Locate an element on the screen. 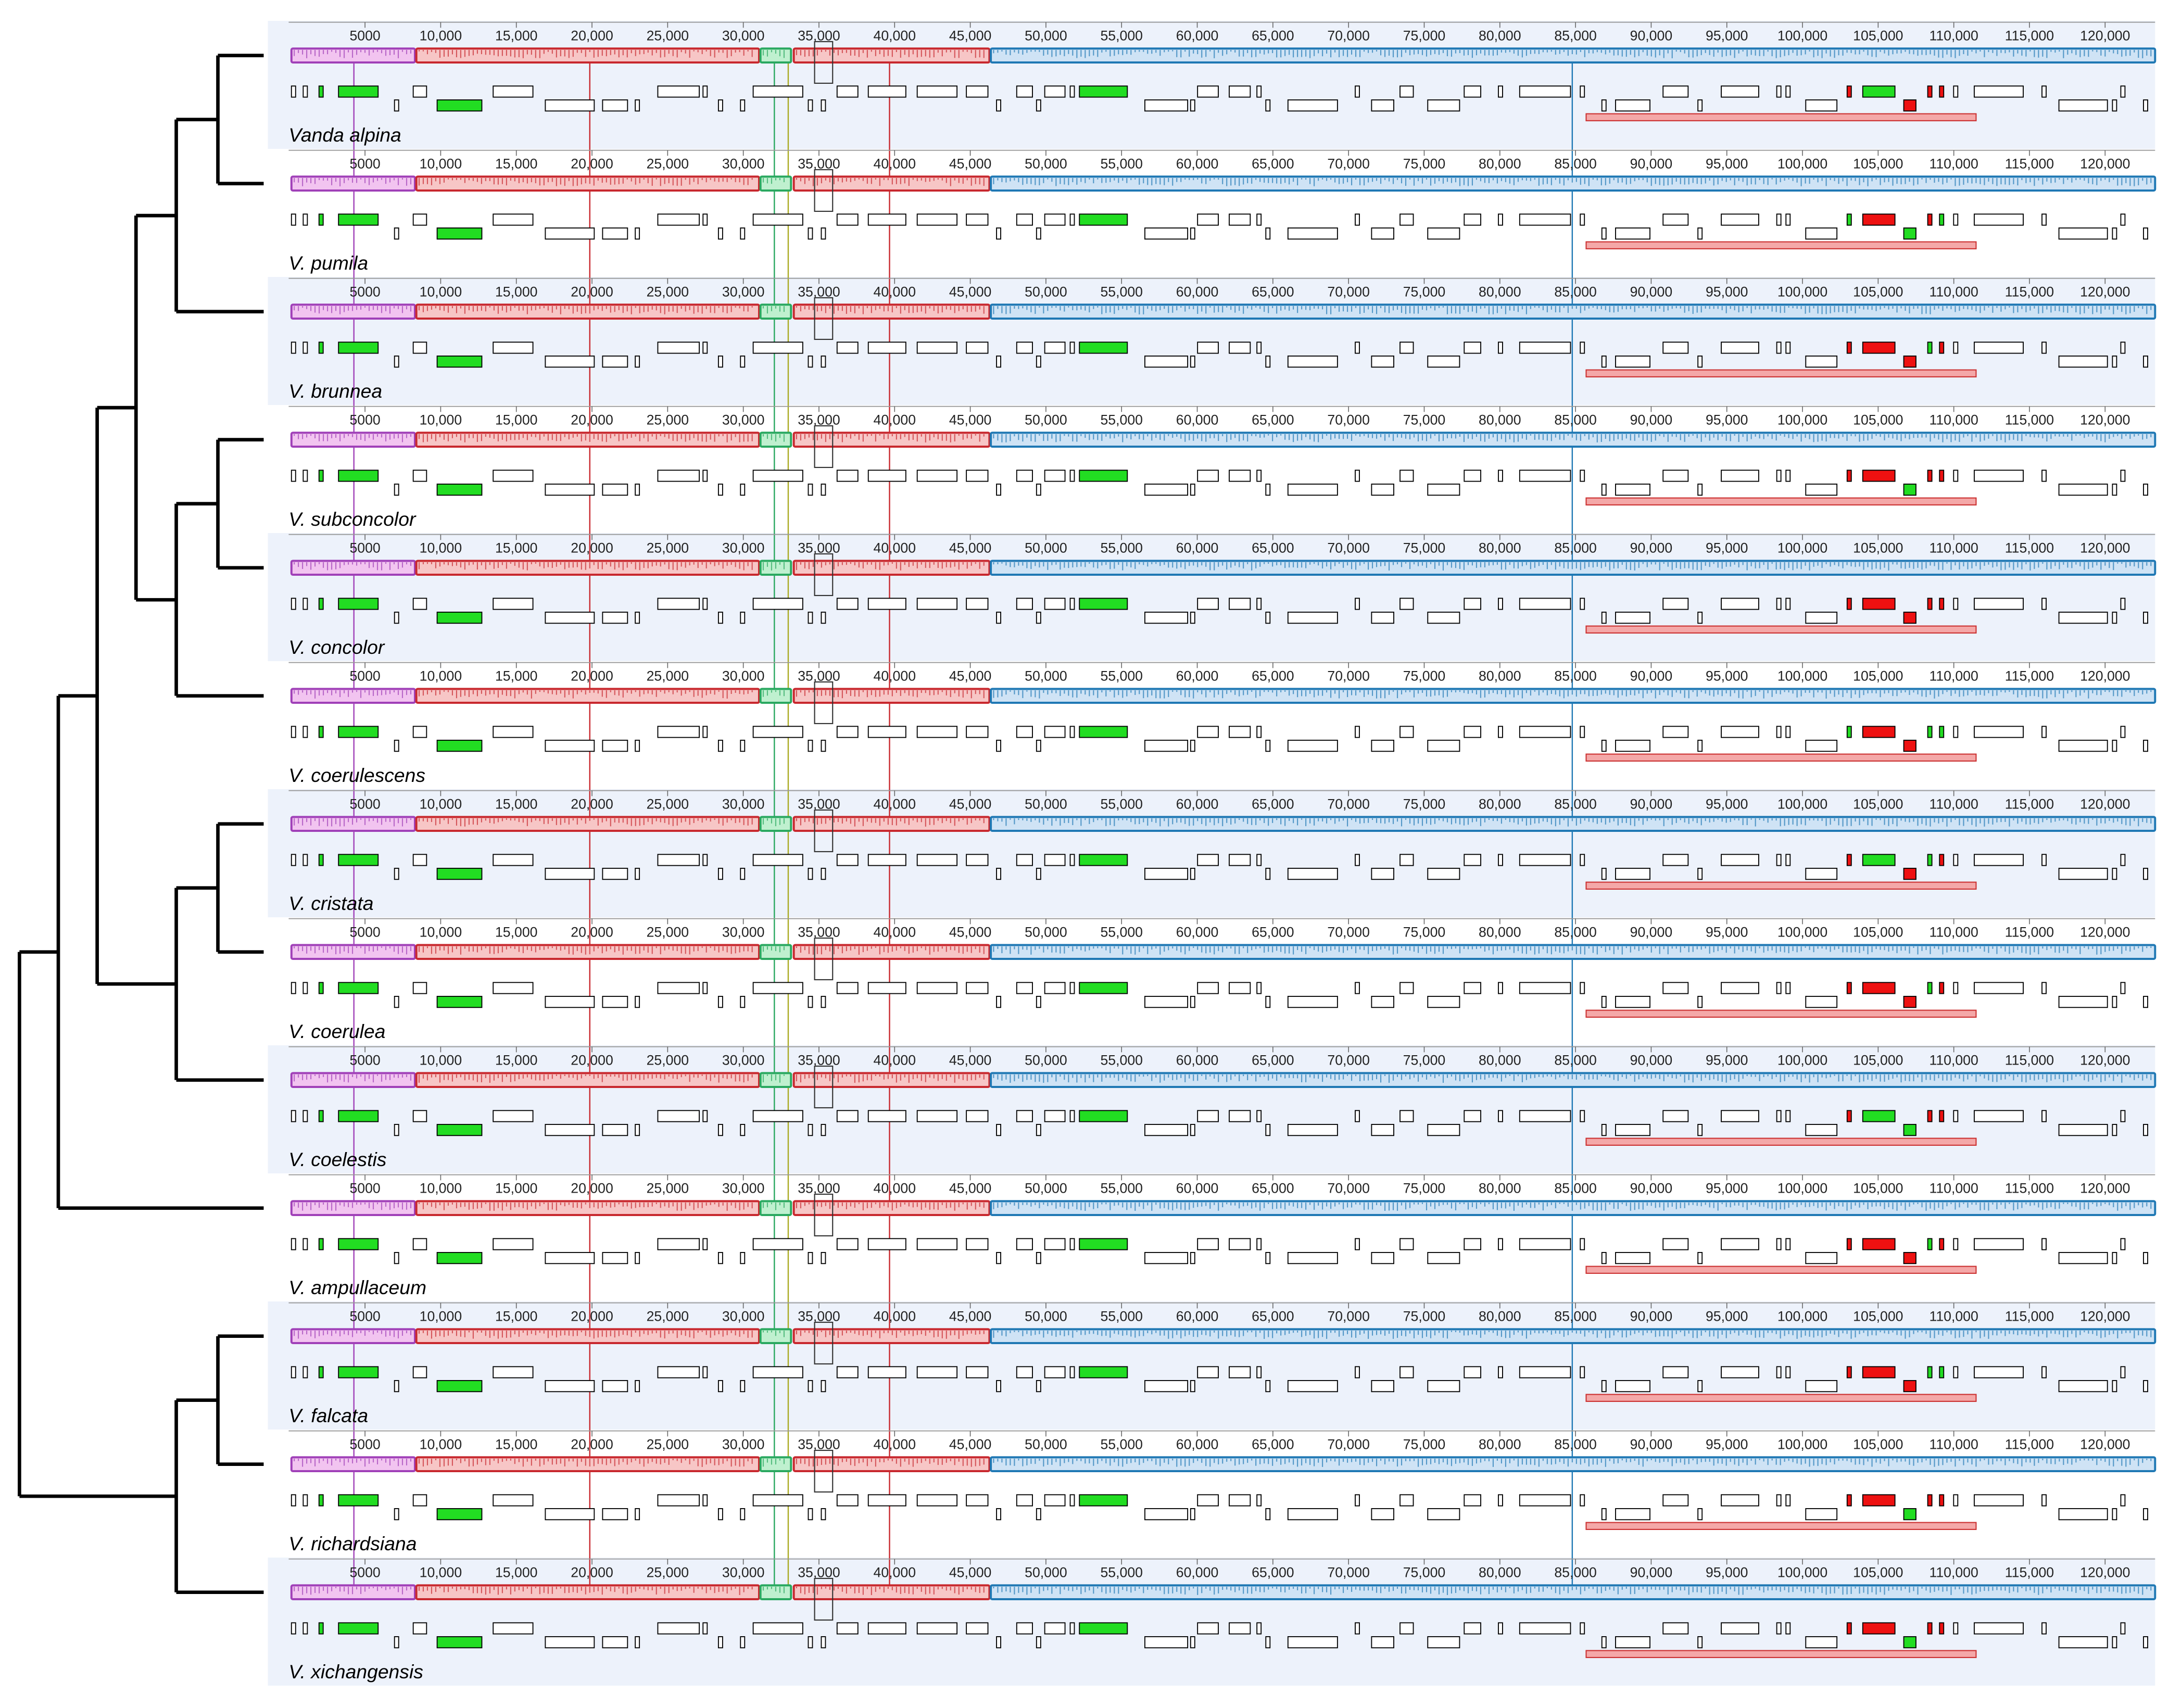 The height and width of the screenshot is (1708, 2169). genome-name: V. pumila is located at coordinates (328, 263).